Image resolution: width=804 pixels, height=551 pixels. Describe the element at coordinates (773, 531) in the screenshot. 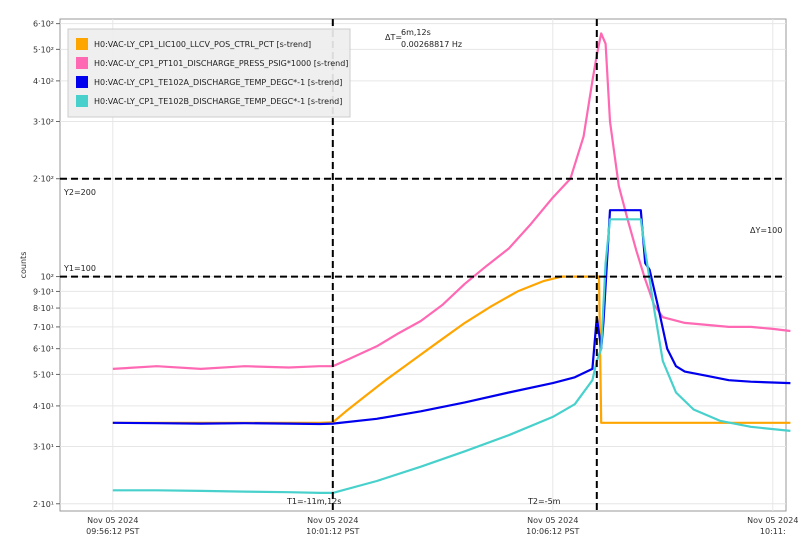

I see `x-tick-time: 10:11:` at that location.